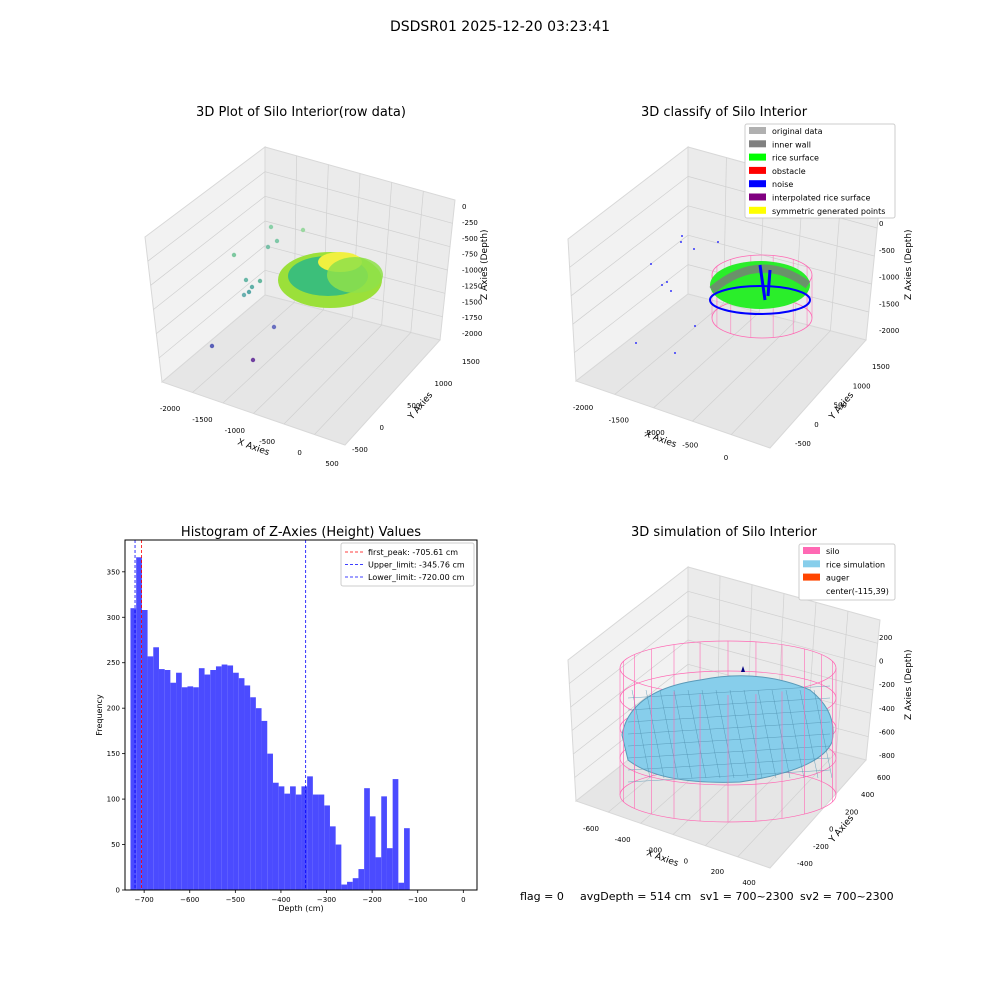  I want to click on y-tick-label: 300, so click(113, 618).